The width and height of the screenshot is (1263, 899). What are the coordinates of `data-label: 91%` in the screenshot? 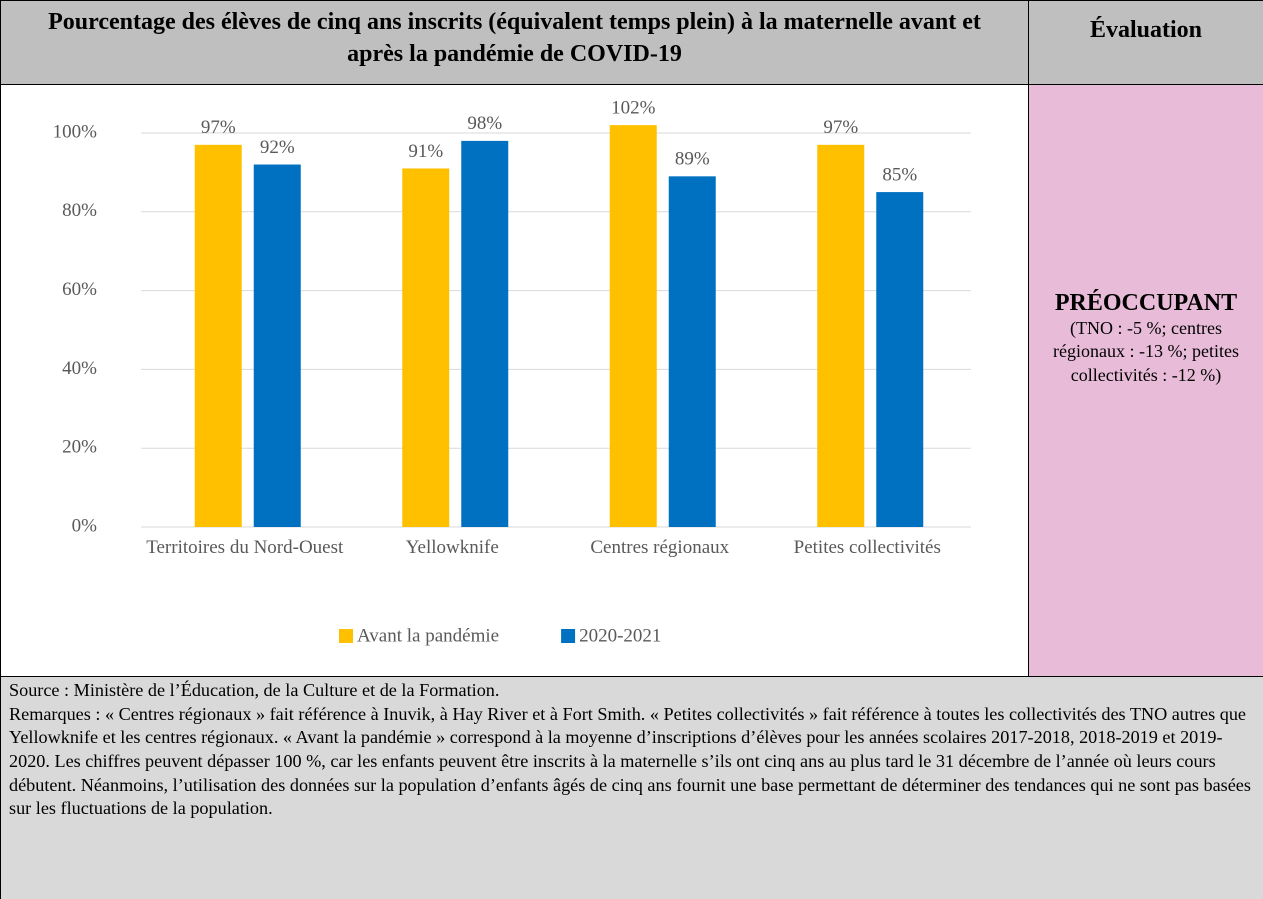 It's located at (425, 151).